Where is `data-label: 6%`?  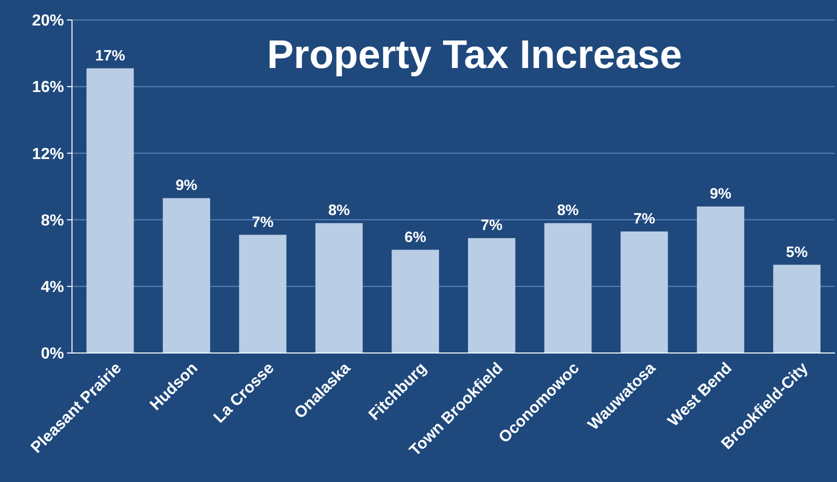 data-label: 6% is located at coordinates (415, 237).